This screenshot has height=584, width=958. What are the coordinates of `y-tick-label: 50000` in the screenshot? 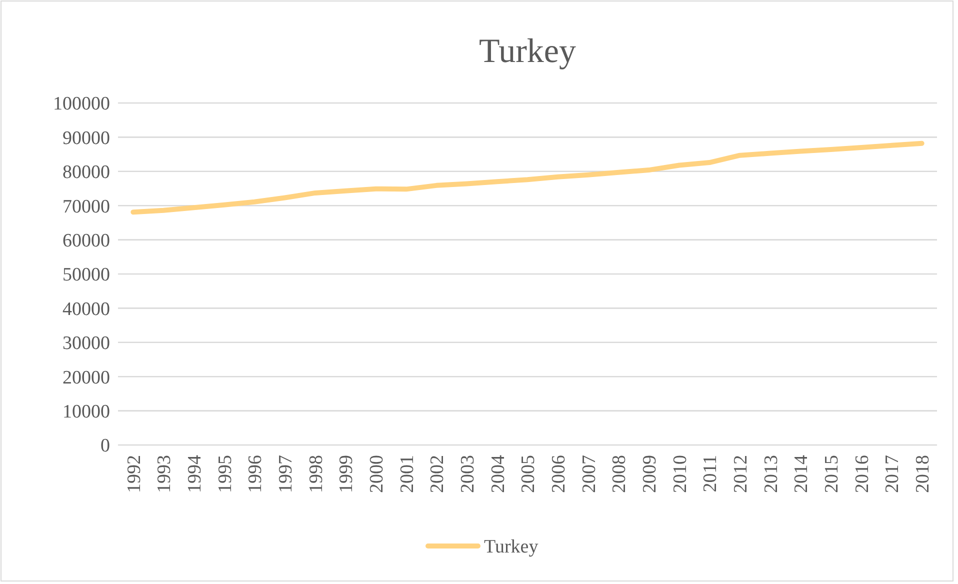 It's located at (86, 275).